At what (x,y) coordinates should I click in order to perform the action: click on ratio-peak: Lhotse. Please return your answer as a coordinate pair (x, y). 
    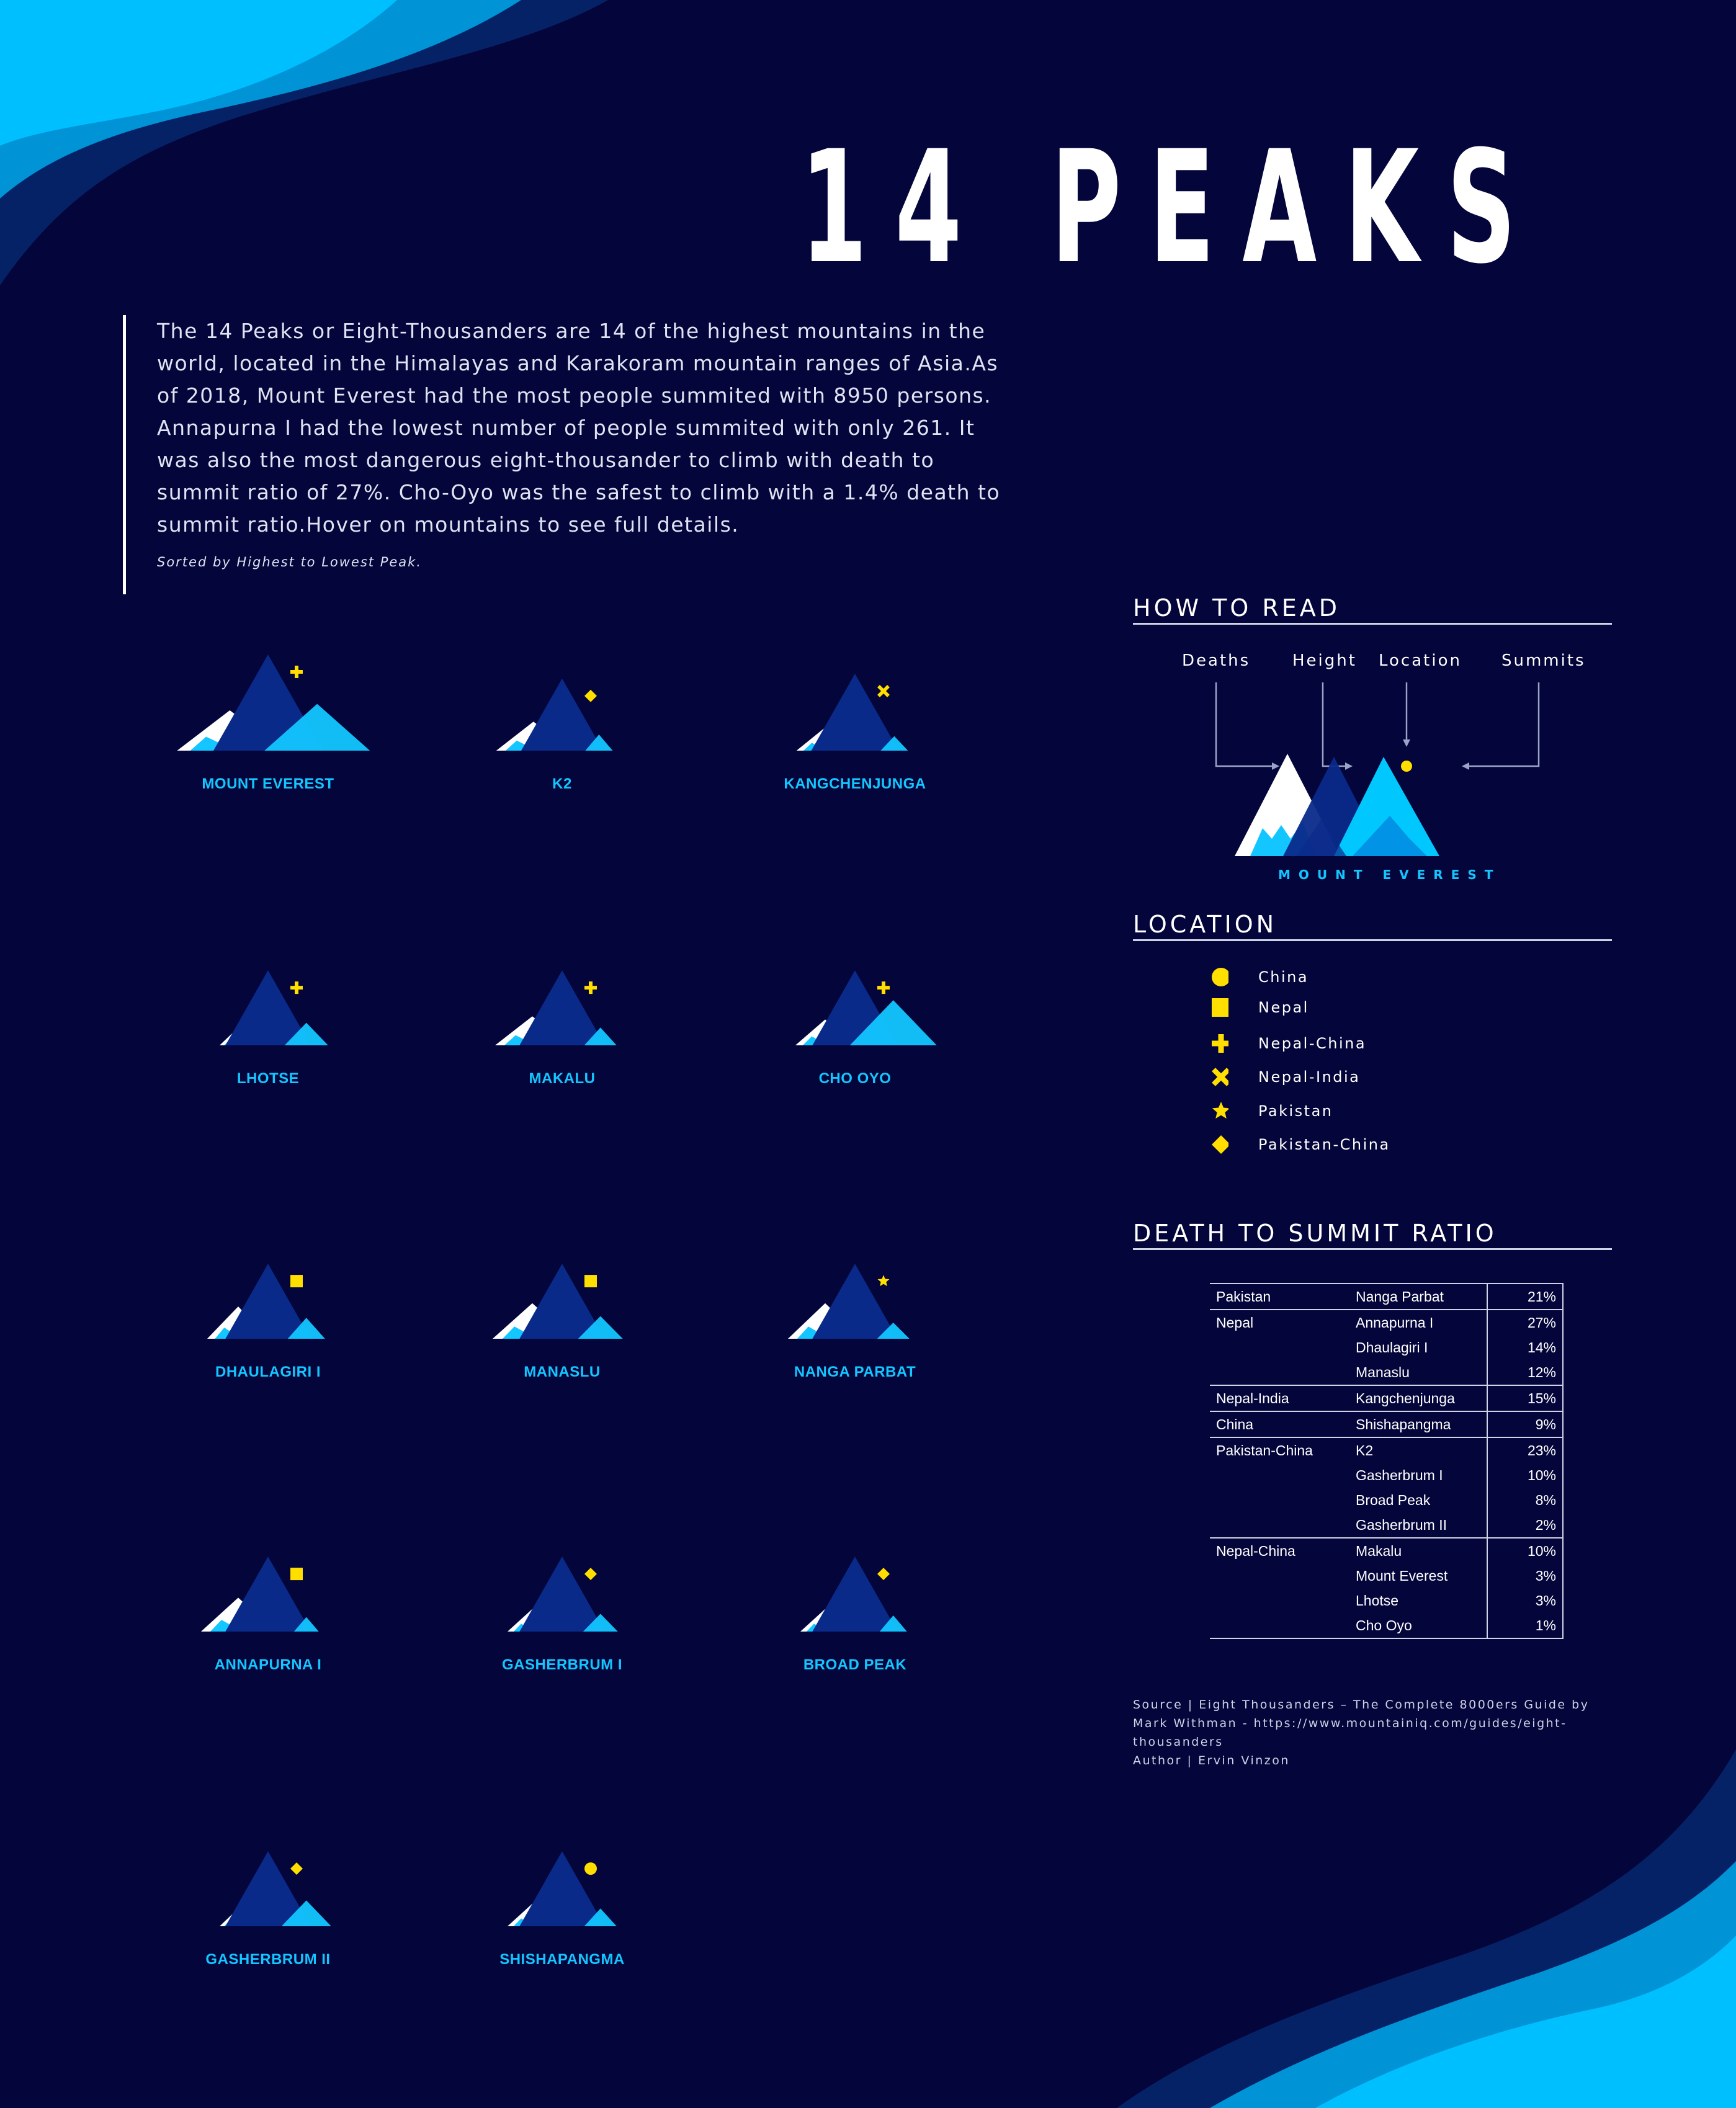
    Looking at the image, I should click on (1377, 1600).